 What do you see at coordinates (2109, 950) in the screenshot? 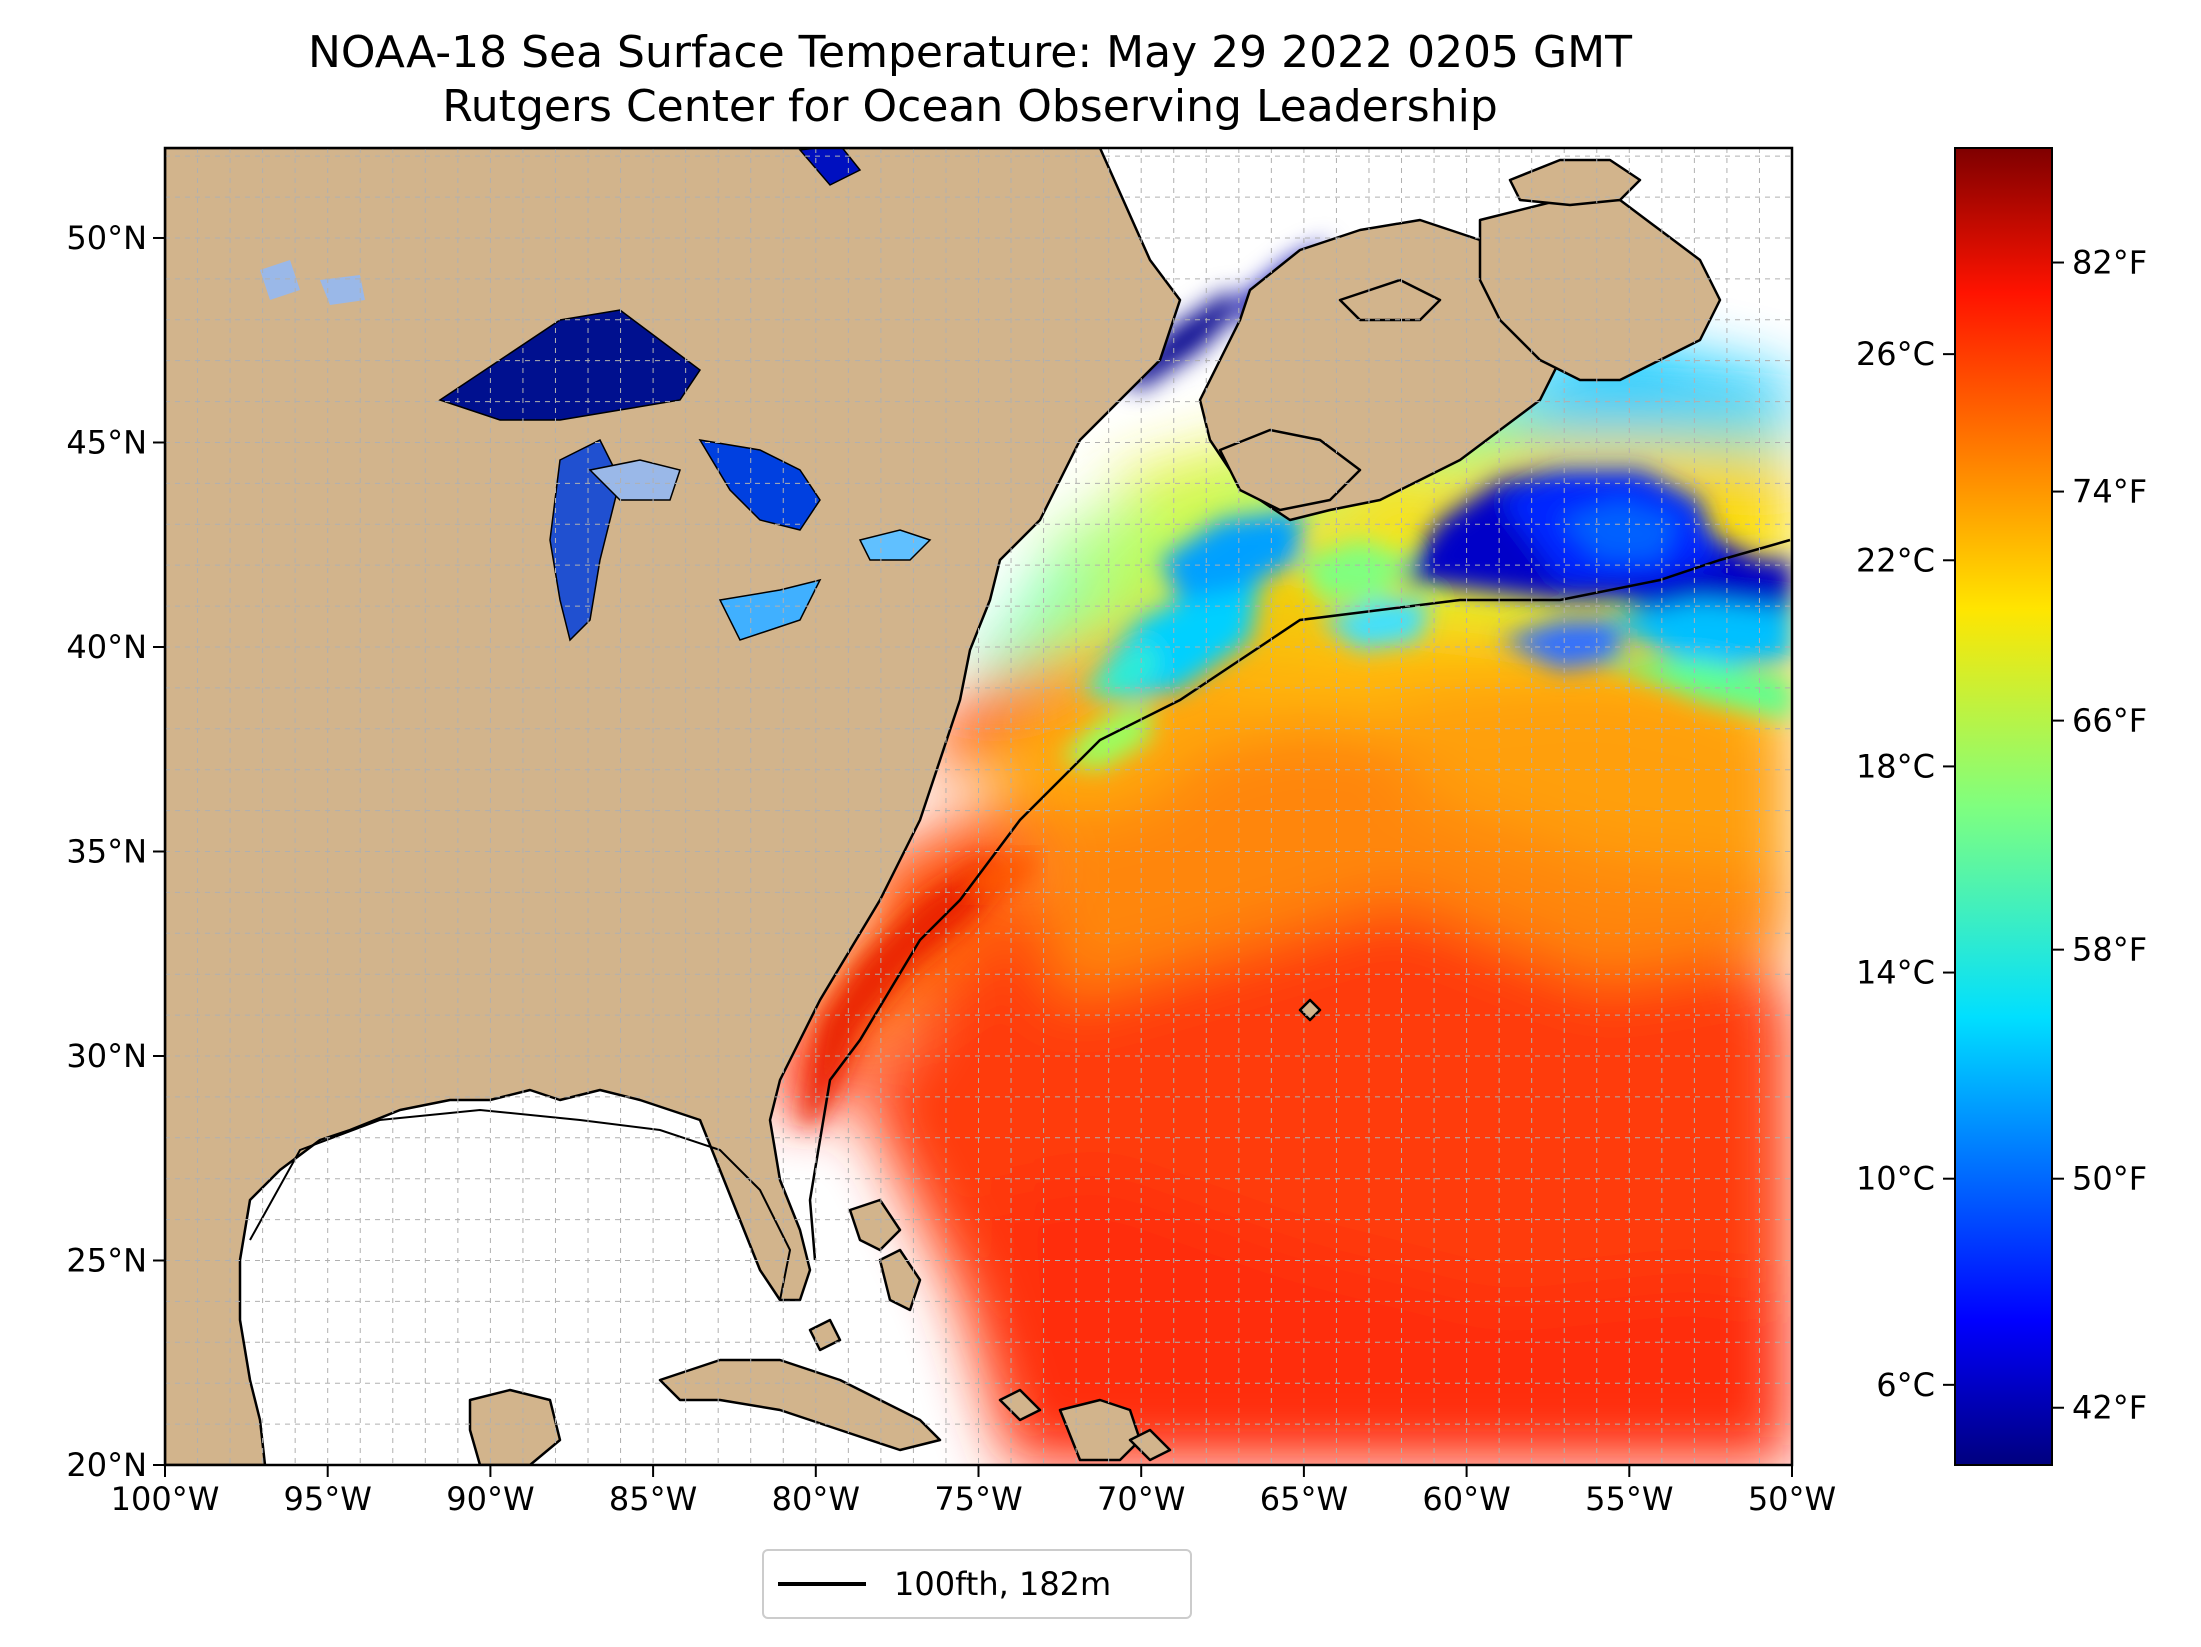
I see `colorbar-f-label: 58°F` at bounding box center [2109, 950].